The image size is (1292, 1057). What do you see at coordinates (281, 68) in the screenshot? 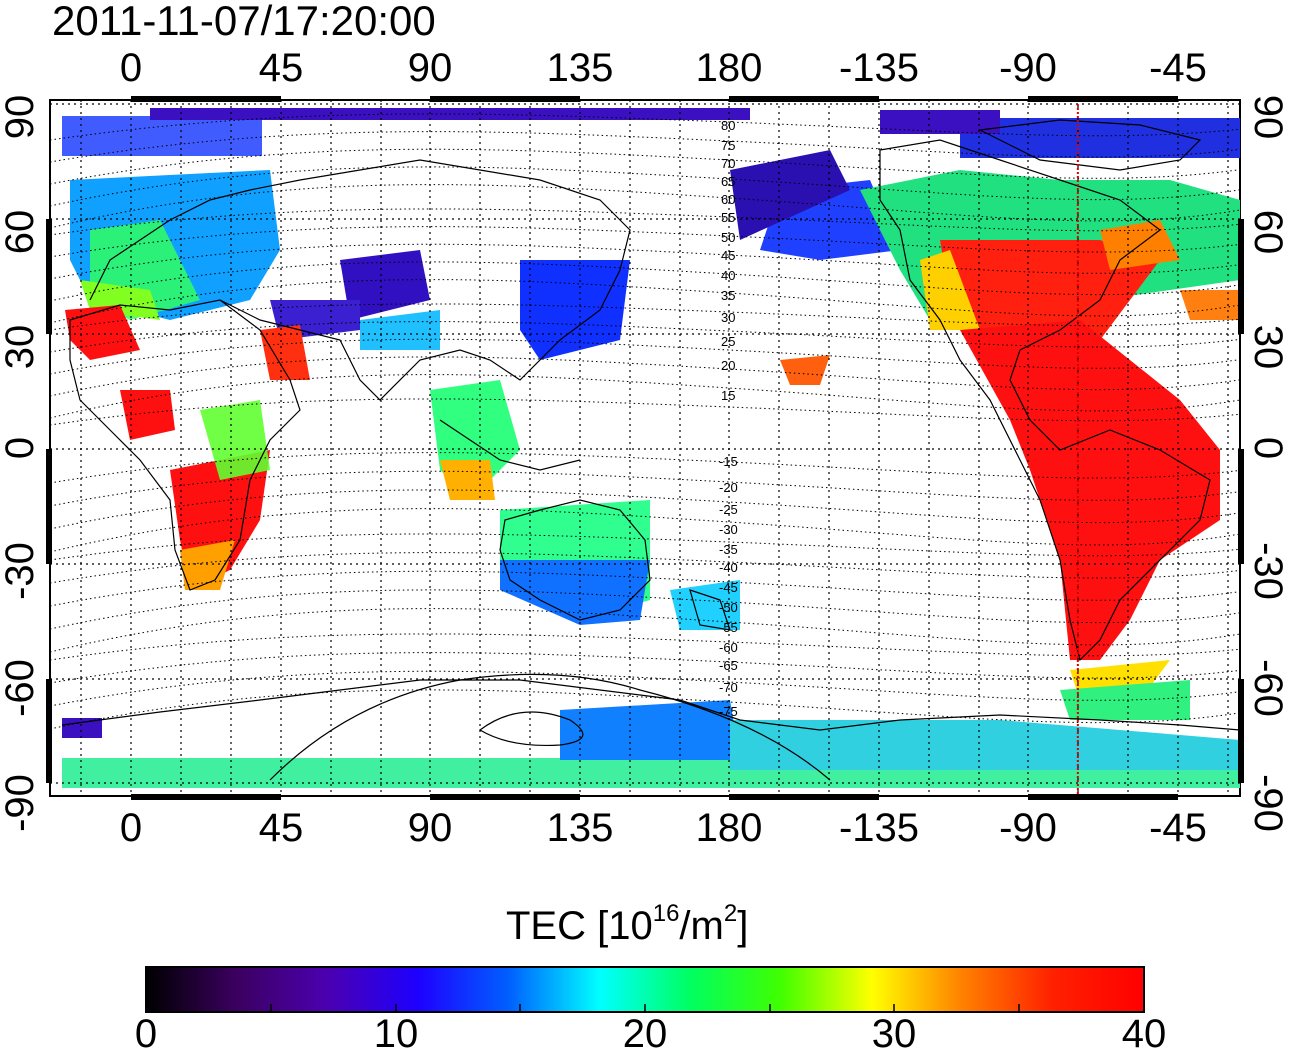
I see `top-lon-tick-45: 45` at bounding box center [281, 68].